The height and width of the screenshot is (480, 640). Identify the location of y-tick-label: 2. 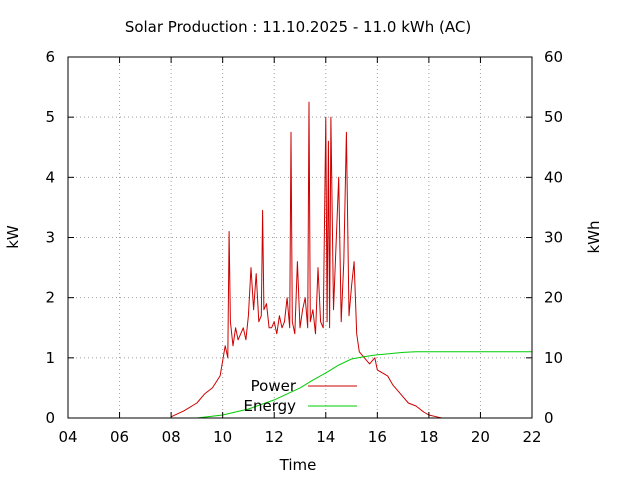
(50, 298).